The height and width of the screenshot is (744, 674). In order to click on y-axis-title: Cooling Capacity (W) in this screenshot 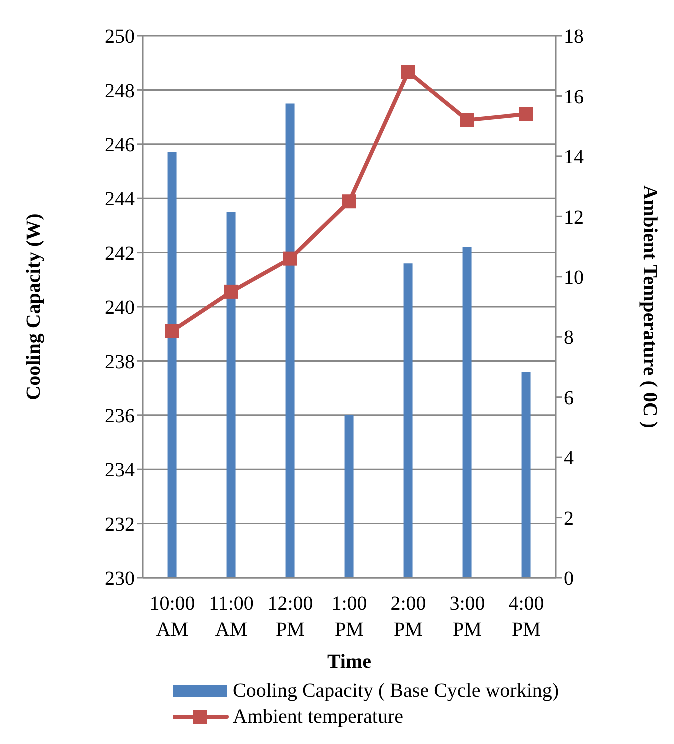, I will do `click(34, 307)`.